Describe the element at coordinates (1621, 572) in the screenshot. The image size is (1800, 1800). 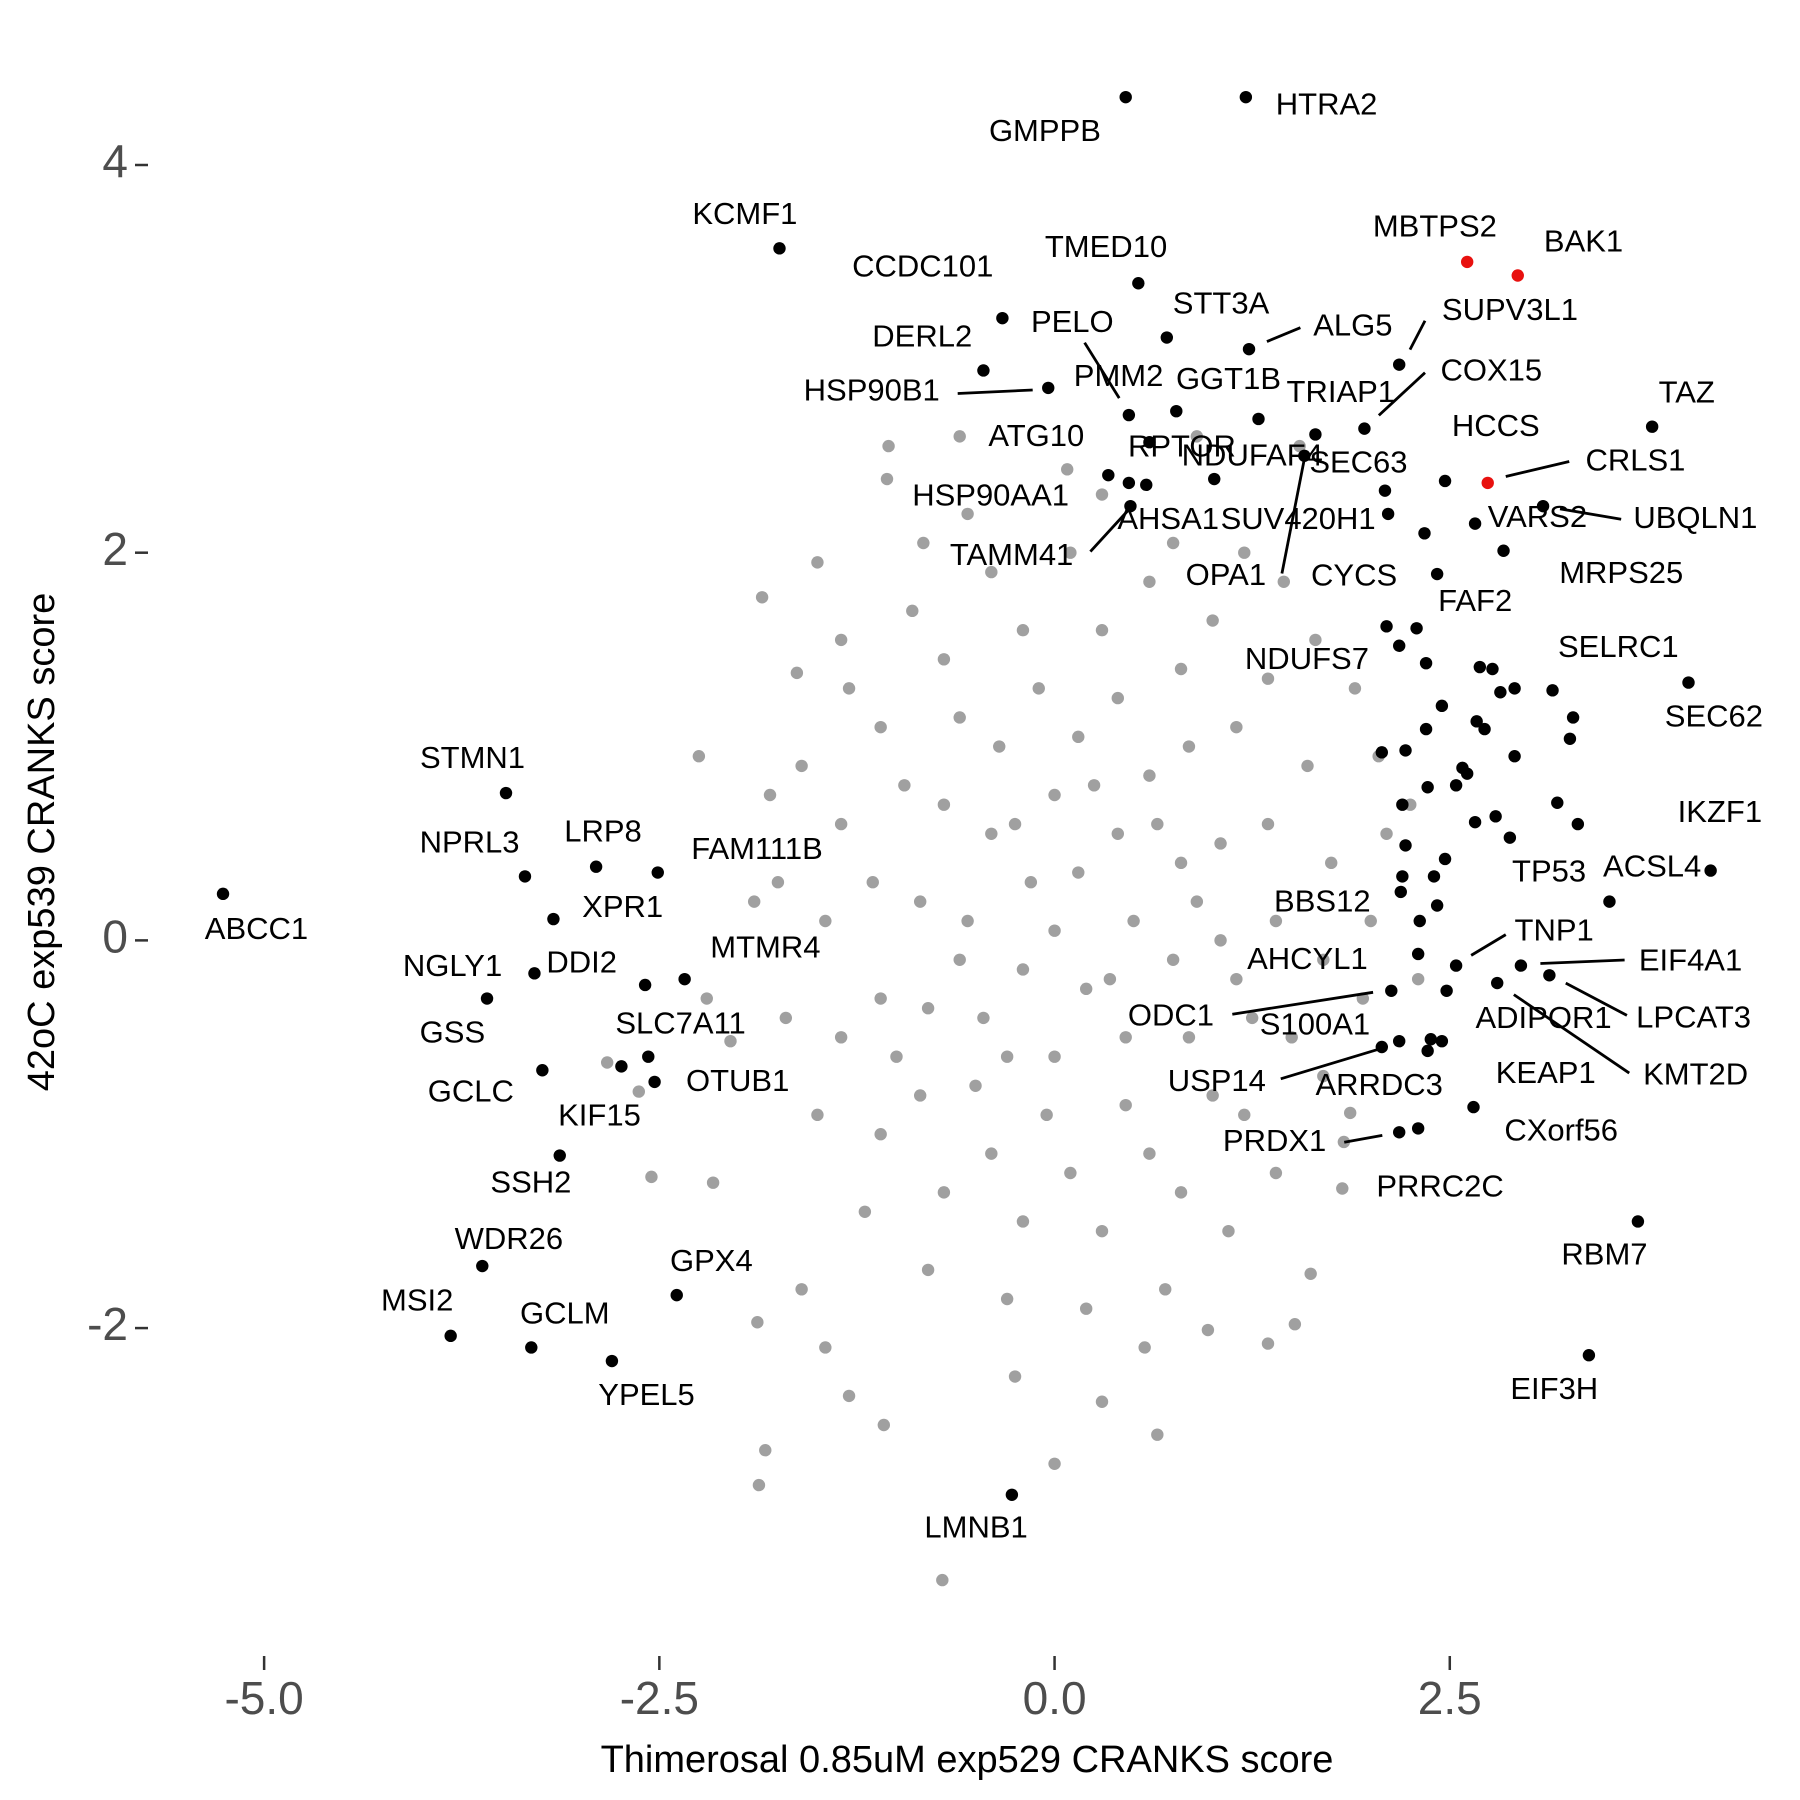
I see `point-label: MRPS25` at that location.